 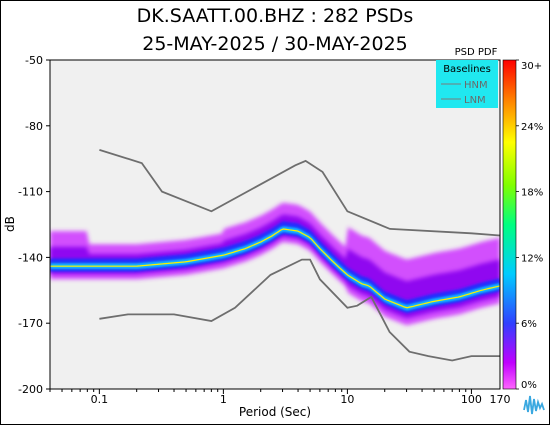 What do you see at coordinates (34, 126) in the screenshot?
I see `y-tick-label: -80` at bounding box center [34, 126].